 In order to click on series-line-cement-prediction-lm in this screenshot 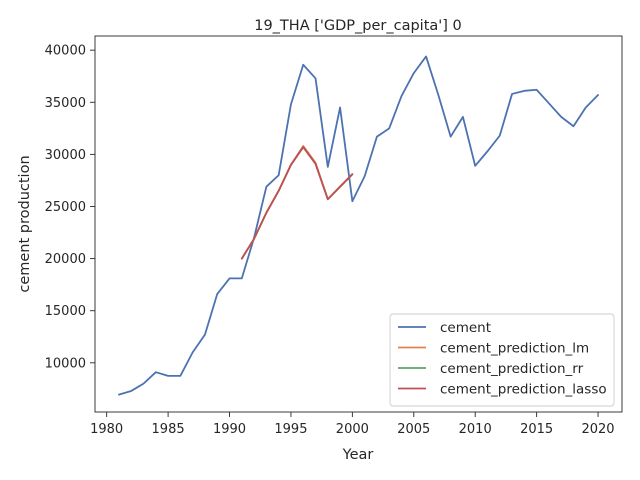, I will do `click(297, 202)`.